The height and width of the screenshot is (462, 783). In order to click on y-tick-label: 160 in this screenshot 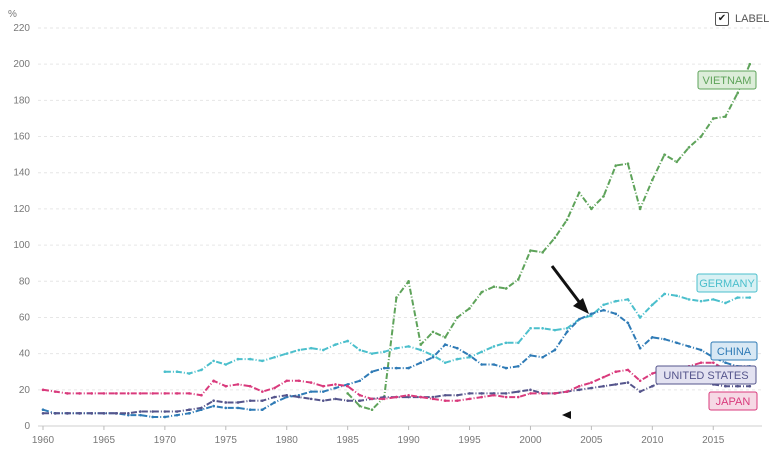, I will do `click(21, 137)`.